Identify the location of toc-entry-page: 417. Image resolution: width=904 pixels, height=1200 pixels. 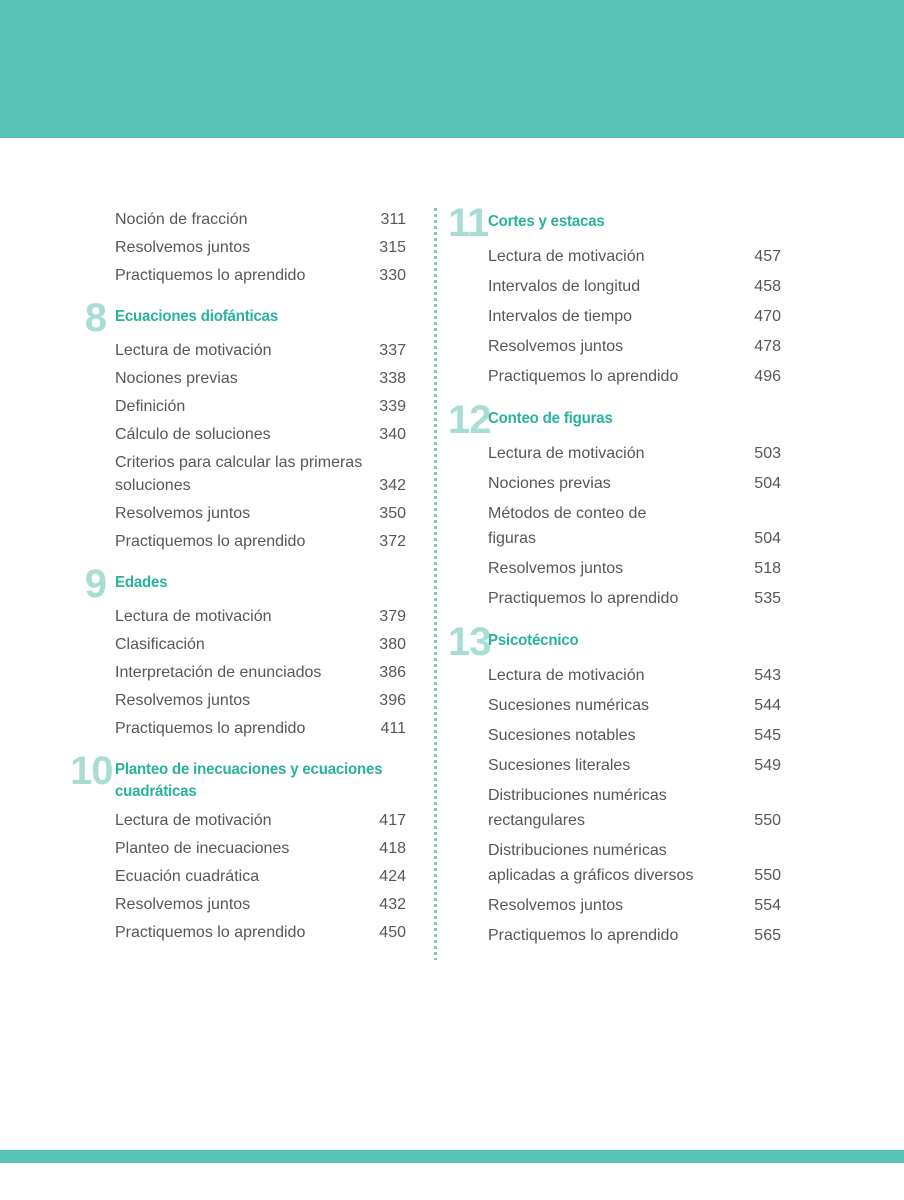
(392, 820).